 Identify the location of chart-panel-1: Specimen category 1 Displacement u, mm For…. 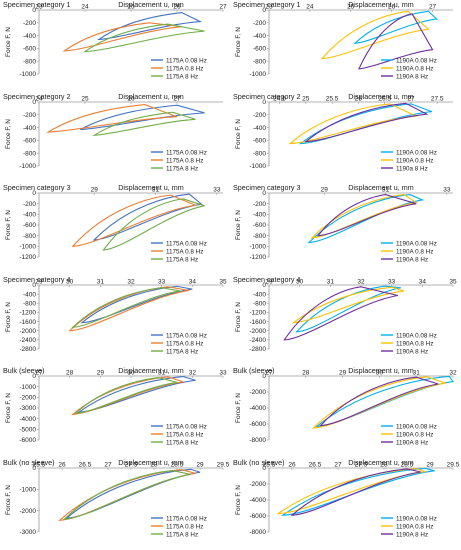
(116, 45).